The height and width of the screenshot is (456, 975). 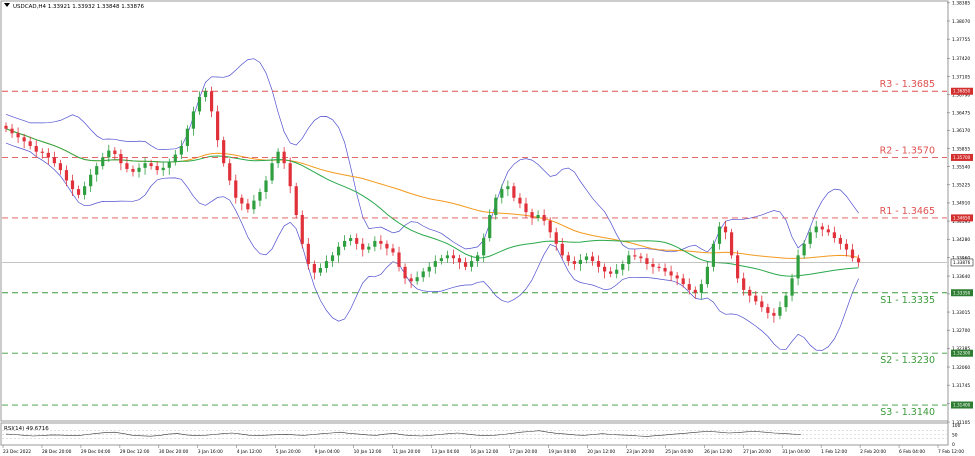 What do you see at coordinates (135, 452) in the screenshot?
I see `x-tick-label: 29 Dec 12:00` at bounding box center [135, 452].